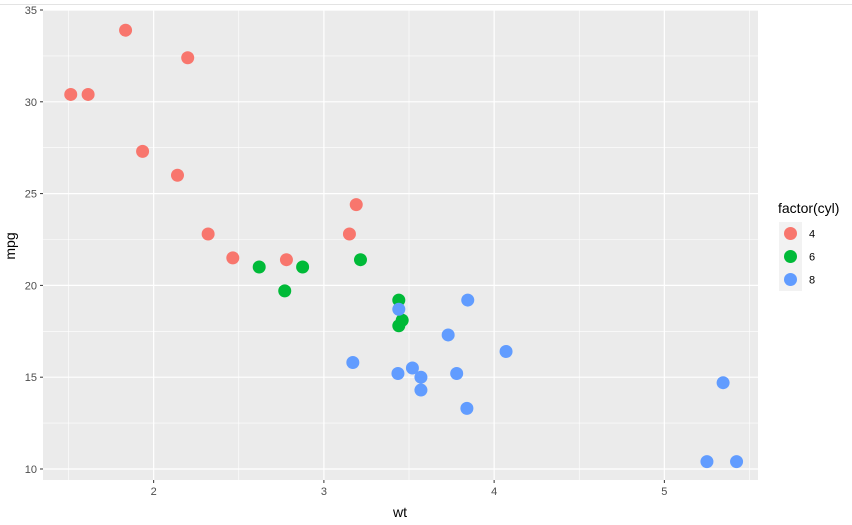 The height and width of the screenshot is (525, 852). Describe the element at coordinates (399, 512) in the screenshot. I see `x-axis-title: wt` at that location.